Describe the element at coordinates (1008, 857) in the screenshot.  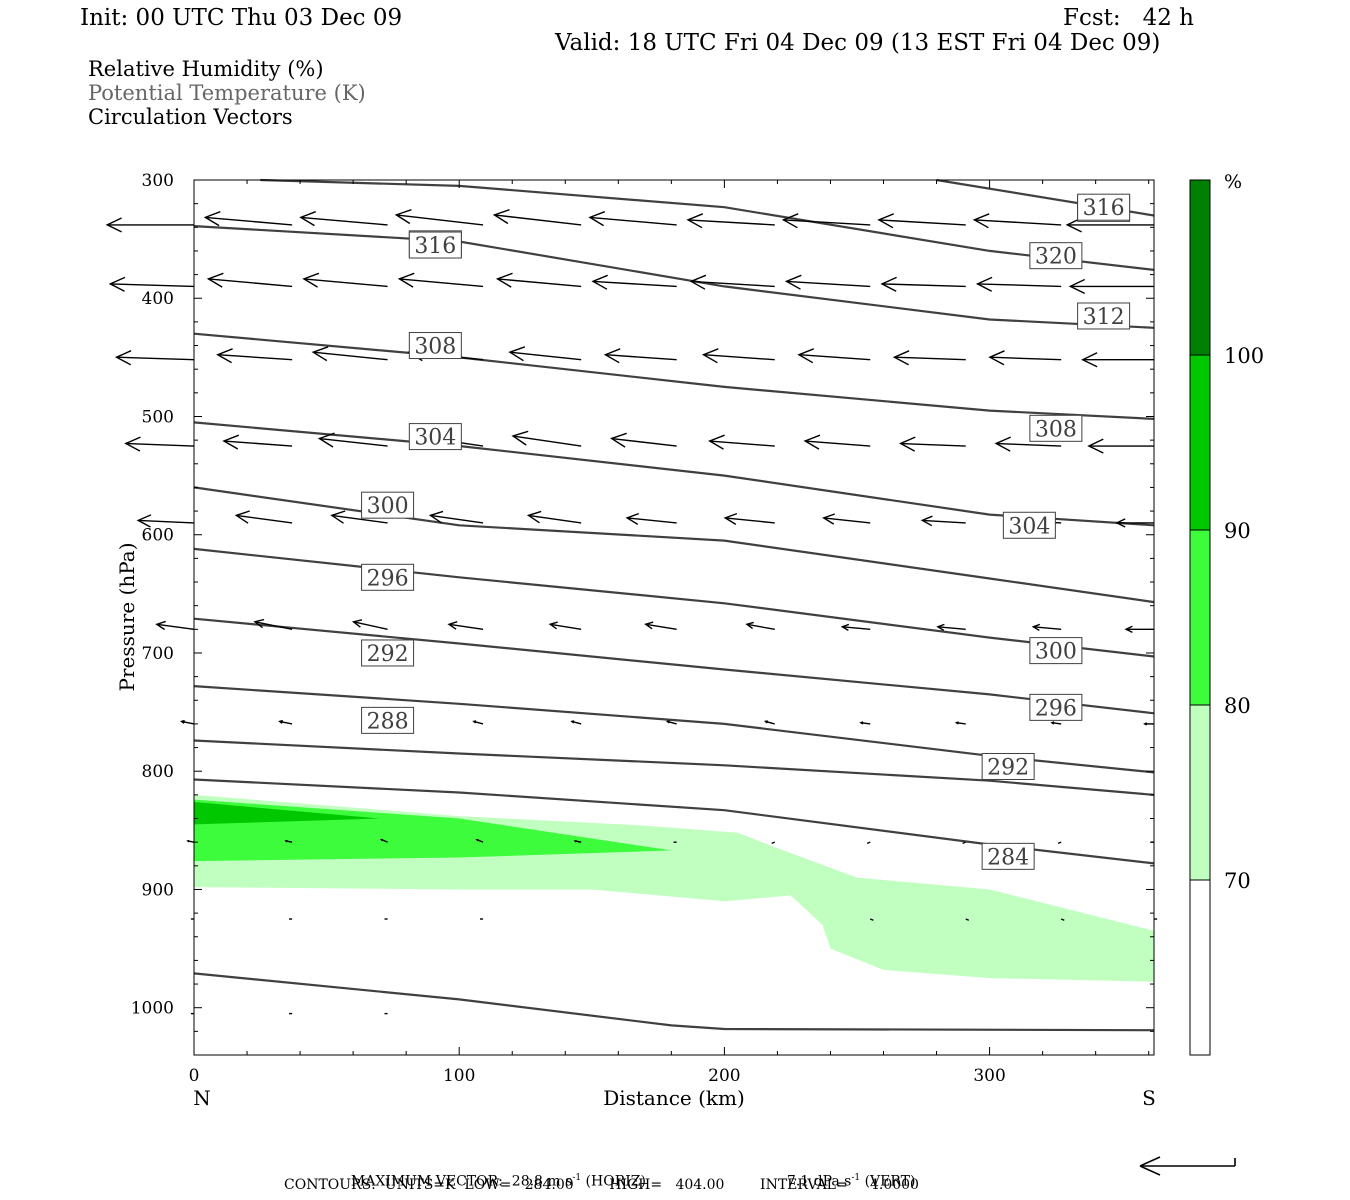
I see `theta-label-284: 284` at that location.